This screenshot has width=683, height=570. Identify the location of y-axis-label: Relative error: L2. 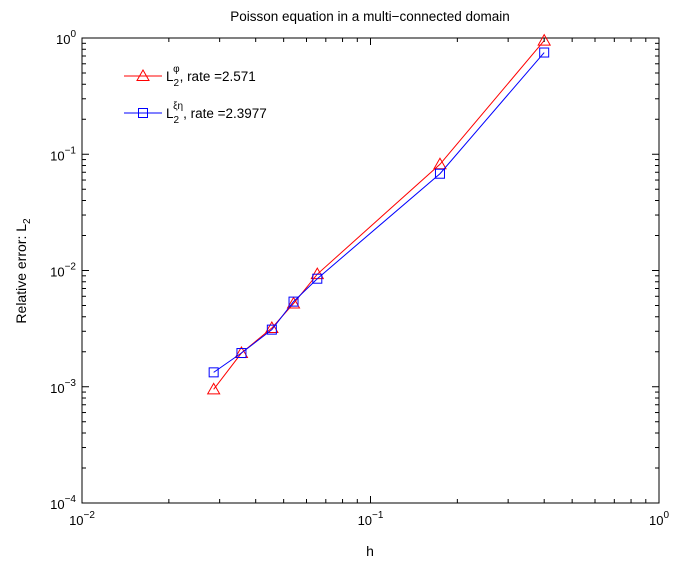
(23, 271).